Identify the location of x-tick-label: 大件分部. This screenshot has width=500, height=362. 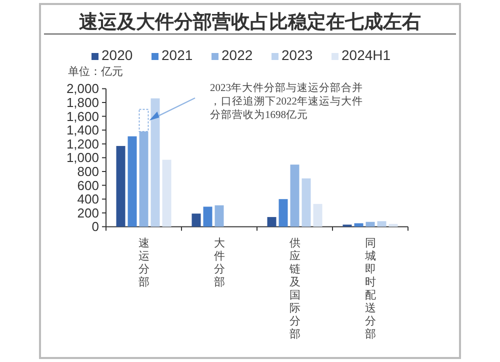
(219, 262).